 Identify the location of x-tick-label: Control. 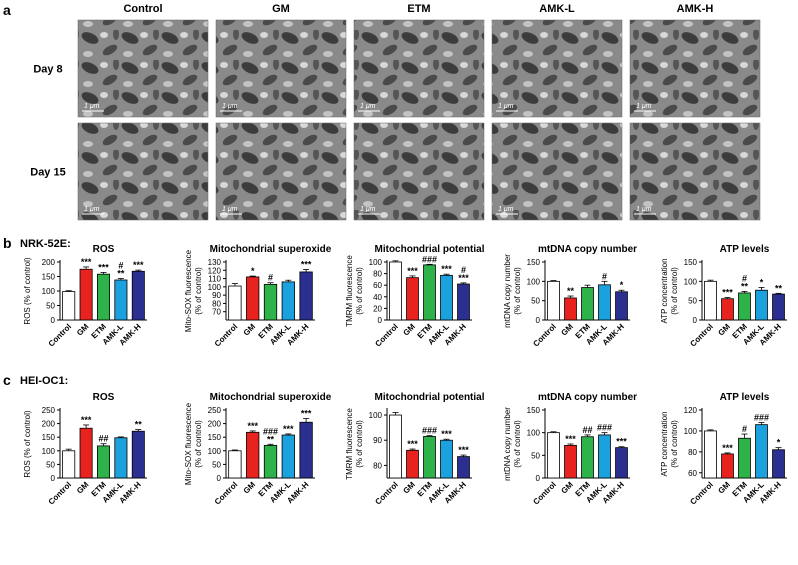
(701, 493).